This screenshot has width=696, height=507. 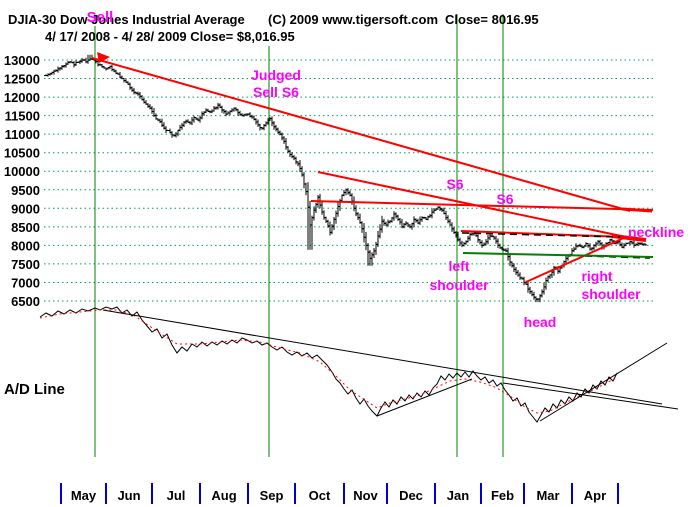 I want to click on month-label: Feb, so click(x=502, y=495).